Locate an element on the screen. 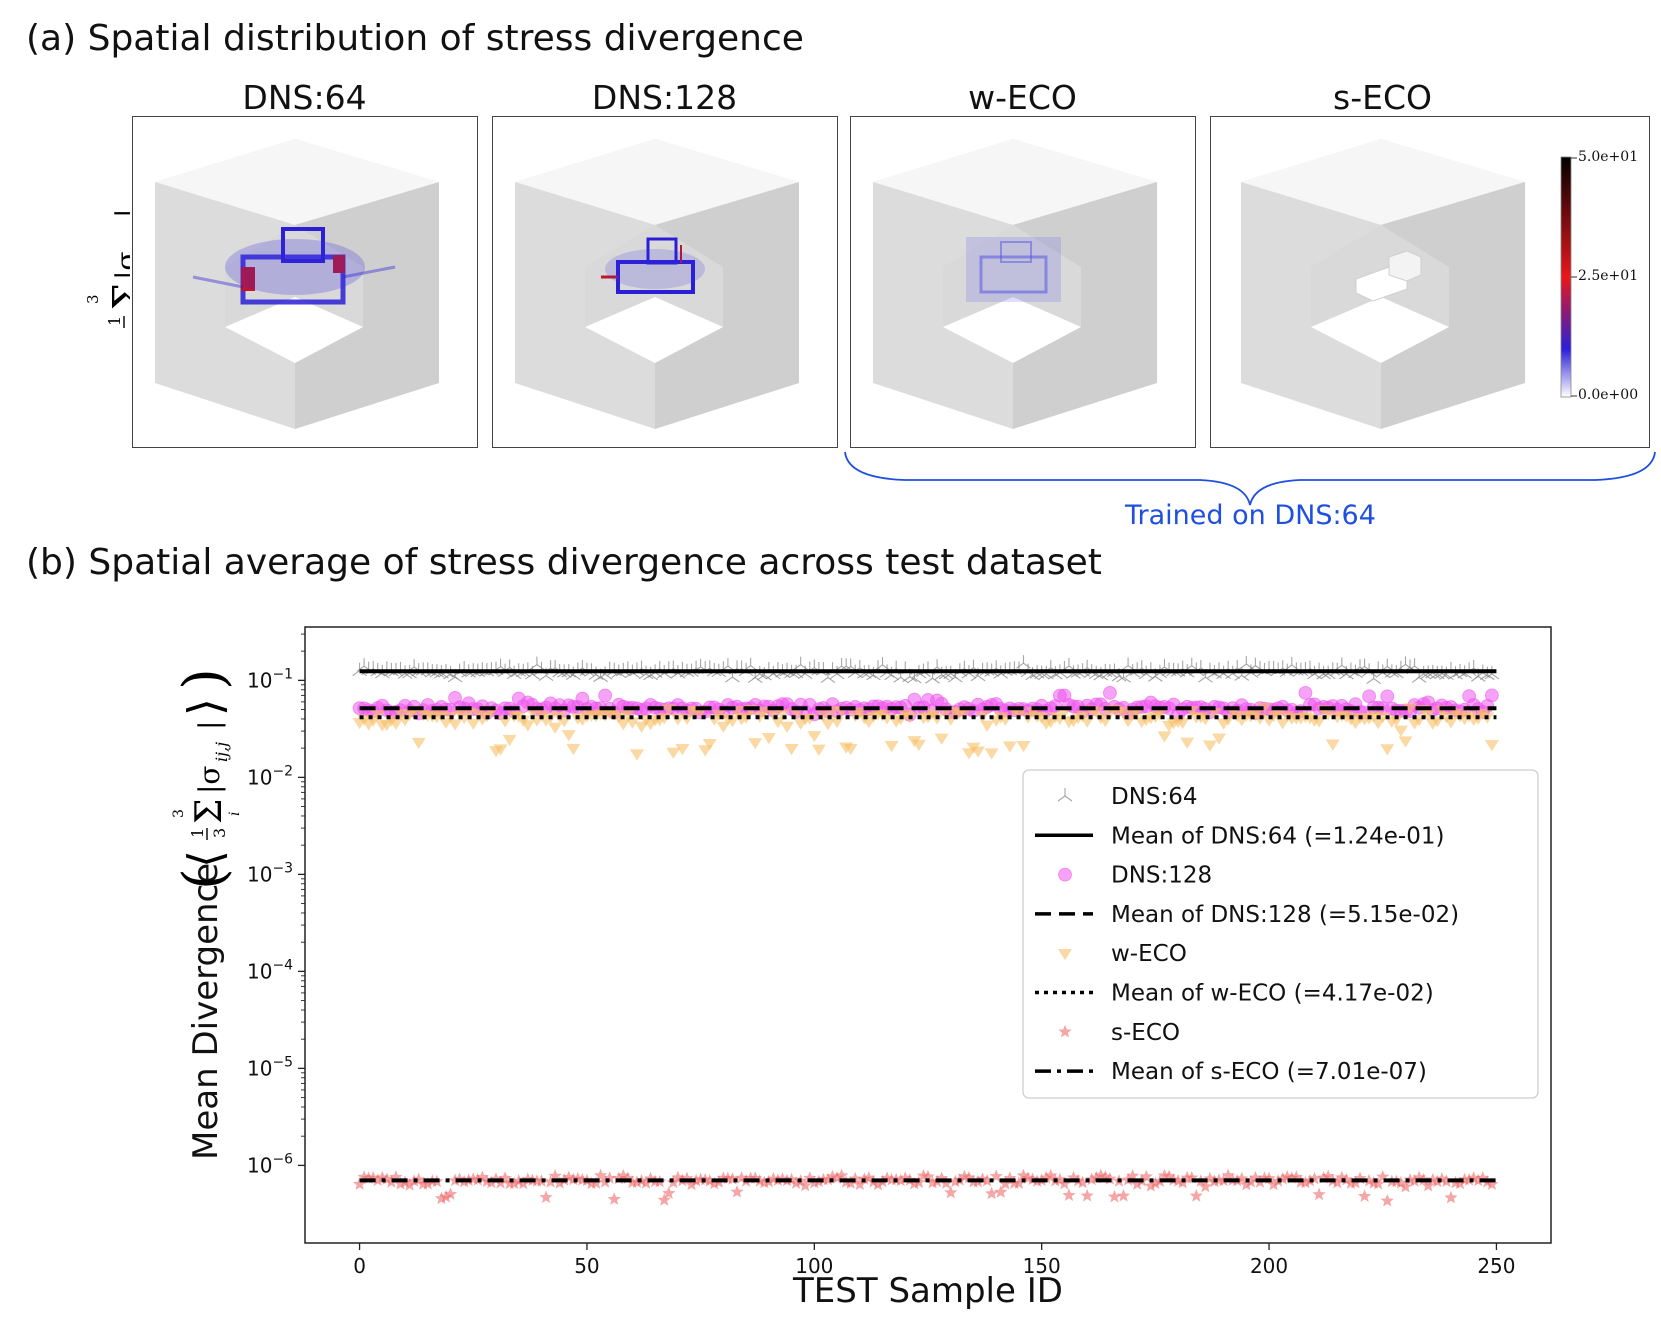  data-point-tri is located at coordinates (882, 663).